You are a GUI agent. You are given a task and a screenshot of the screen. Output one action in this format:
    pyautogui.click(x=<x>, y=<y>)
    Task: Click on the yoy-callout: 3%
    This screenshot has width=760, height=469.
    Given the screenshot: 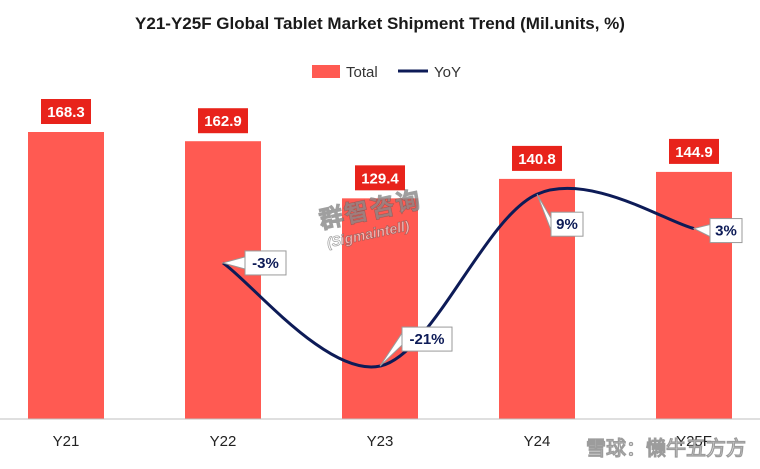 What is the action you would take?
    pyautogui.click(x=717, y=231)
    